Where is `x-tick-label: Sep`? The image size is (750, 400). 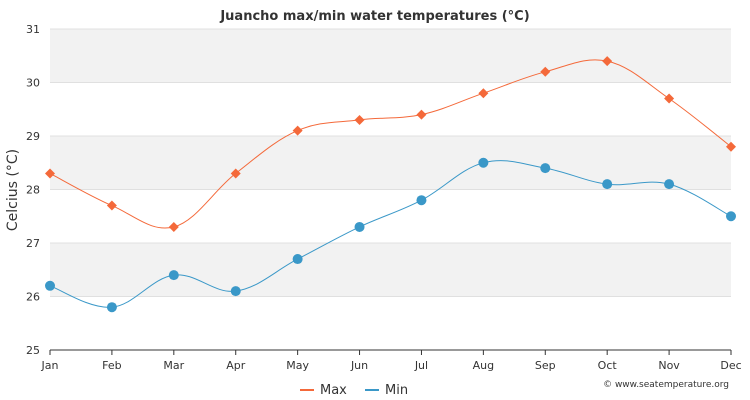 x-tick-label: Sep is located at coordinates (545, 365).